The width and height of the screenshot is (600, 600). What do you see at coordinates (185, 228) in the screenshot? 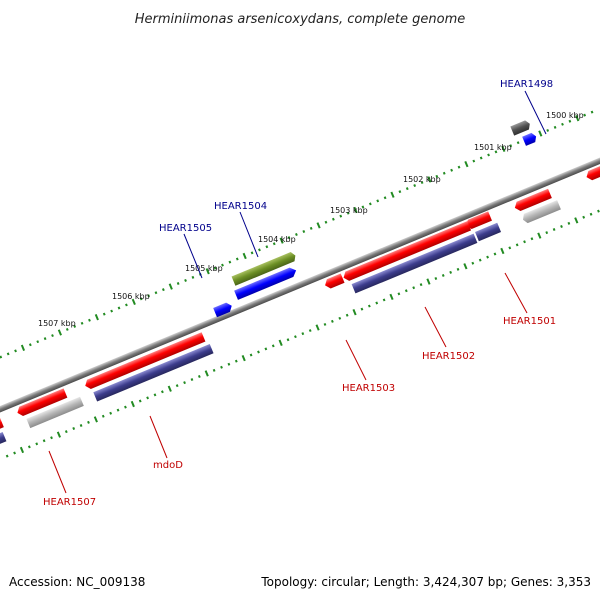
I see `gene-label-hear1505: HEAR1505` at bounding box center [185, 228].